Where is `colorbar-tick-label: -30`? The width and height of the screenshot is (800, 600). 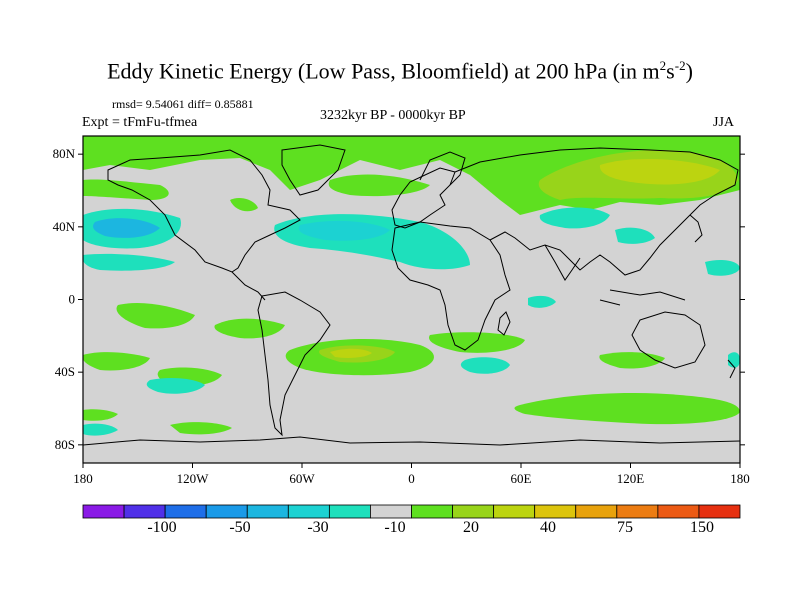 colorbar-tick-label: -30 is located at coordinates (318, 527).